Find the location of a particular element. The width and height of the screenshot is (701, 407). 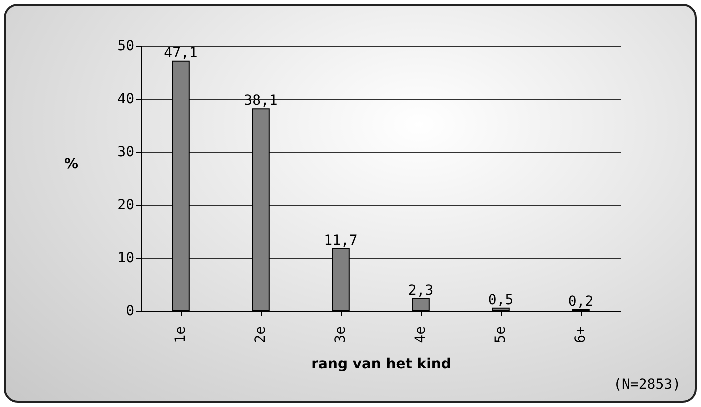

data-label: 0,2 is located at coordinates (581, 302).